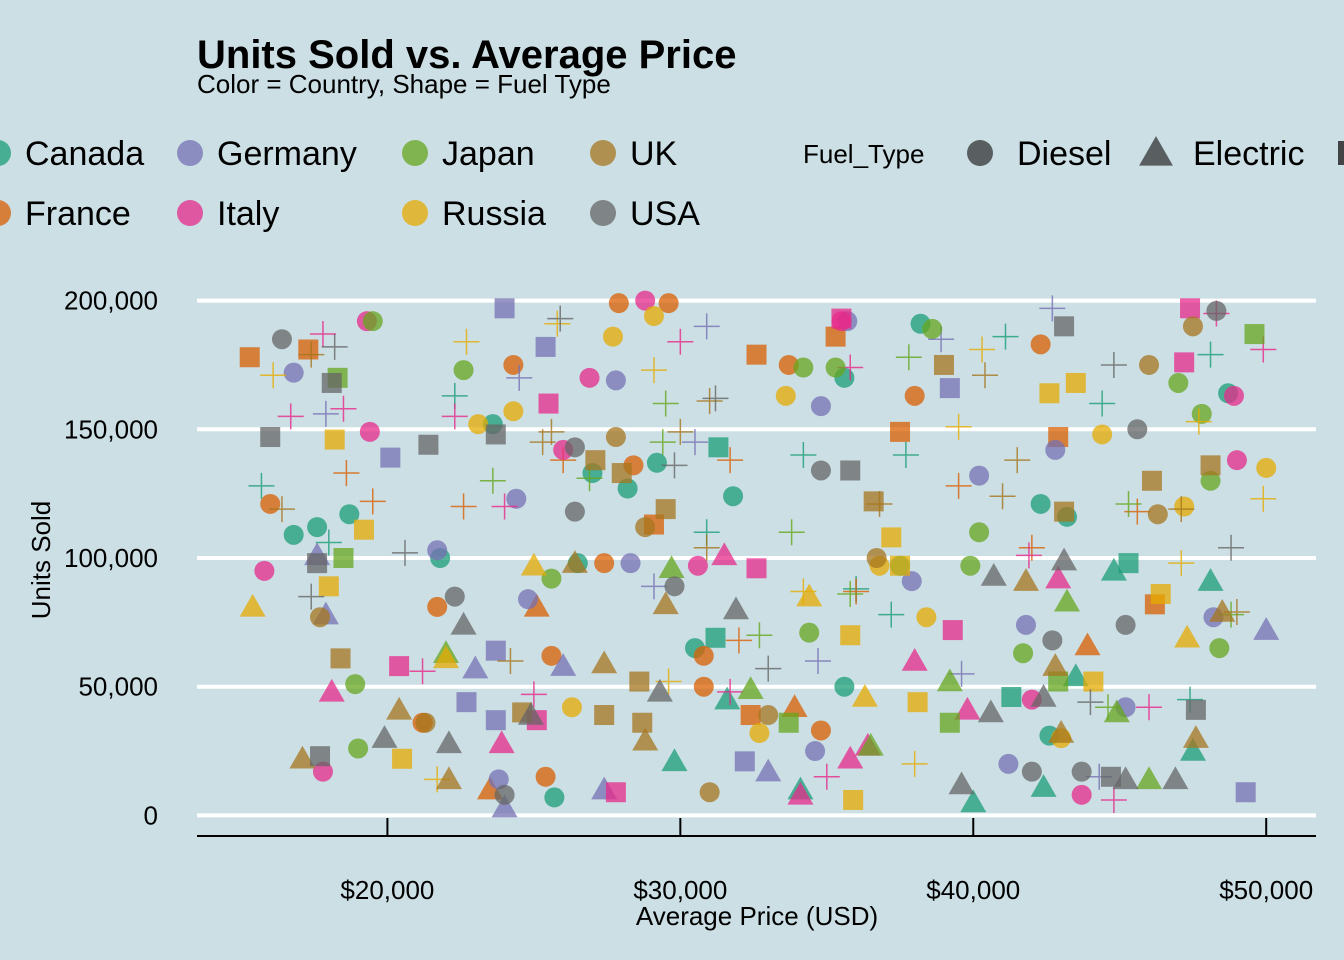  I want to click on x-tick-label: $30,000, so click(680, 890).